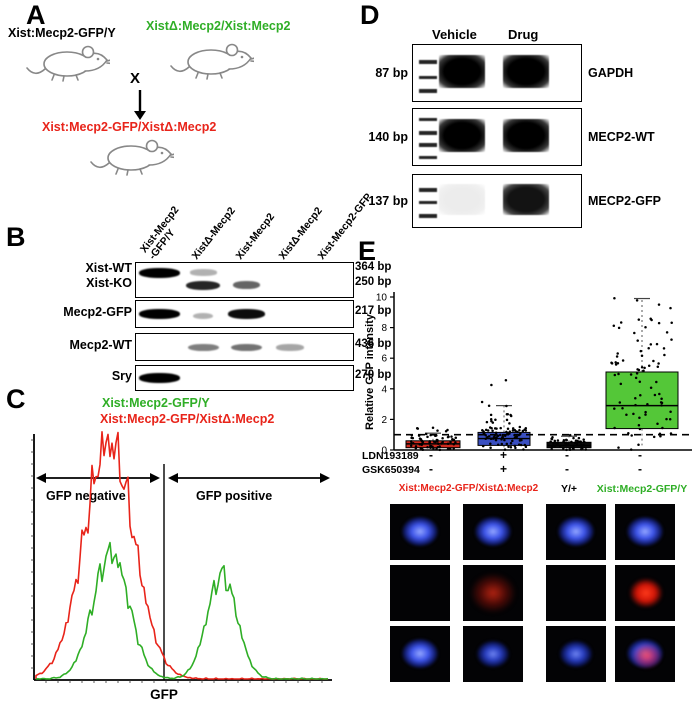 The image size is (700, 709). Describe the element at coordinates (493, 654) in the screenshot. I see `micrograph-blue-dim` at that location.